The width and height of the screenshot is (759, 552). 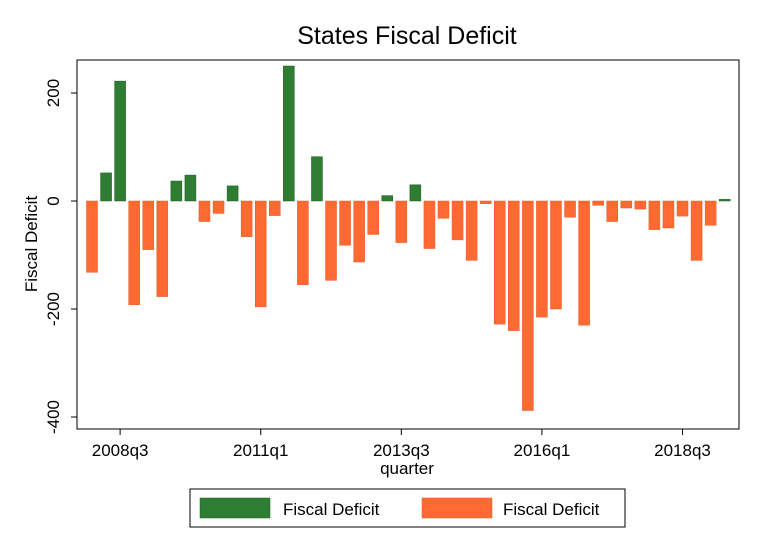 What do you see at coordinates (331, 509) in the screenshot?
I see `legend-label-positive: Fiscal Deficit` at bounding box center [331, 509].